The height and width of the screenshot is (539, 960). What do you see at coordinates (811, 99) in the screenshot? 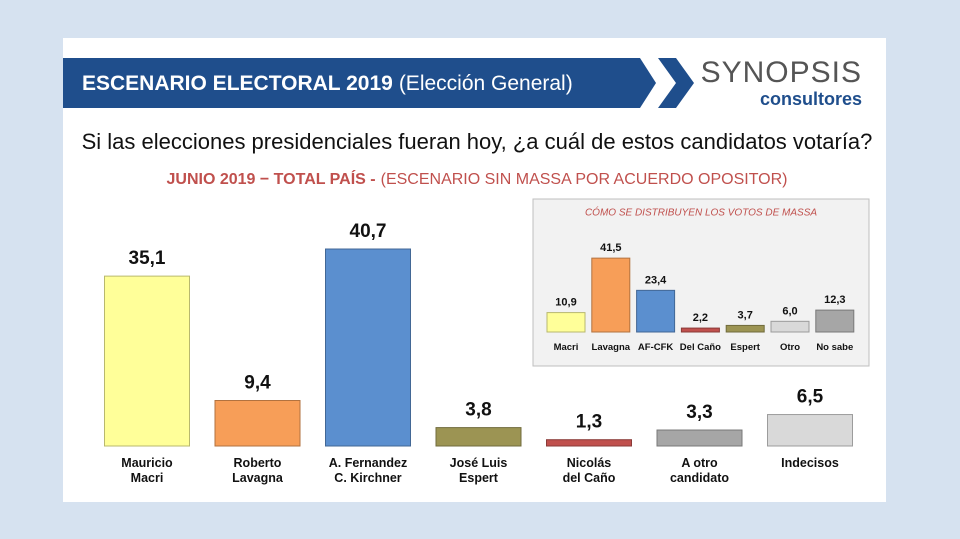
I see `logo-tagline: consultores` at bounding box center [811, 99].